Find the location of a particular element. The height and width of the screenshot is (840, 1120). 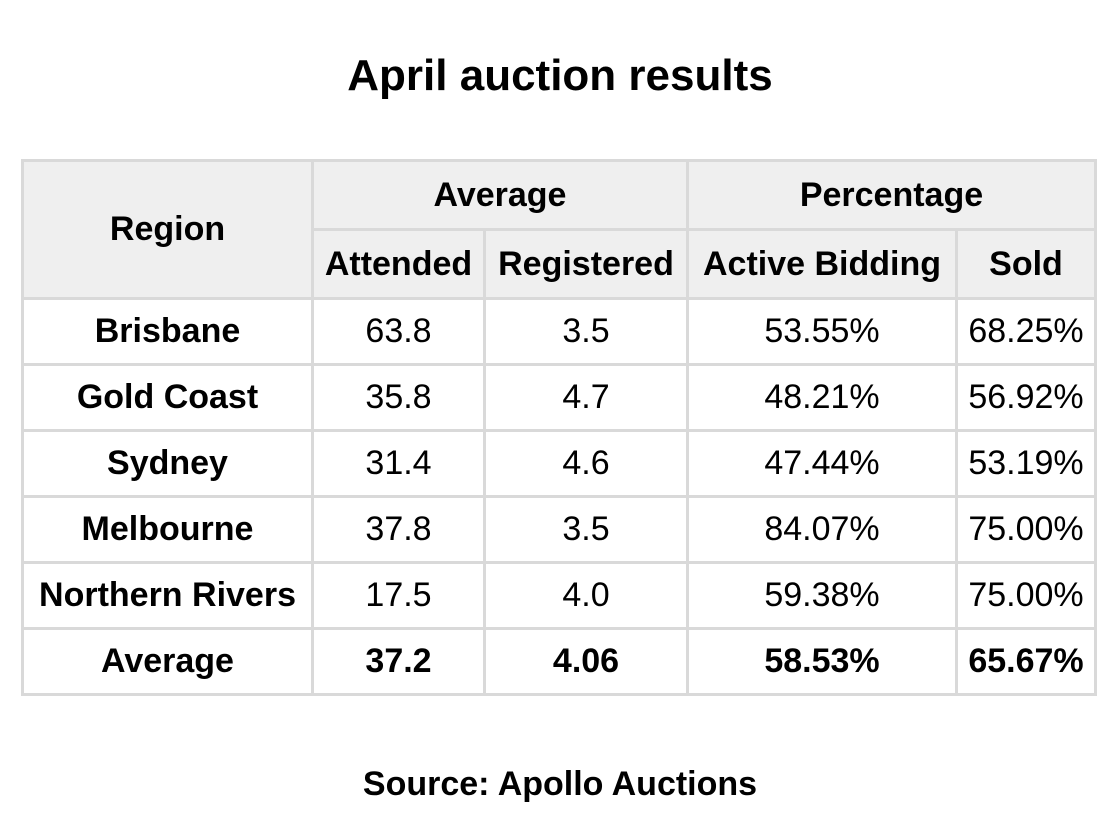

average-sold-cell: 65.67% is located at coordinates (1026, 661).